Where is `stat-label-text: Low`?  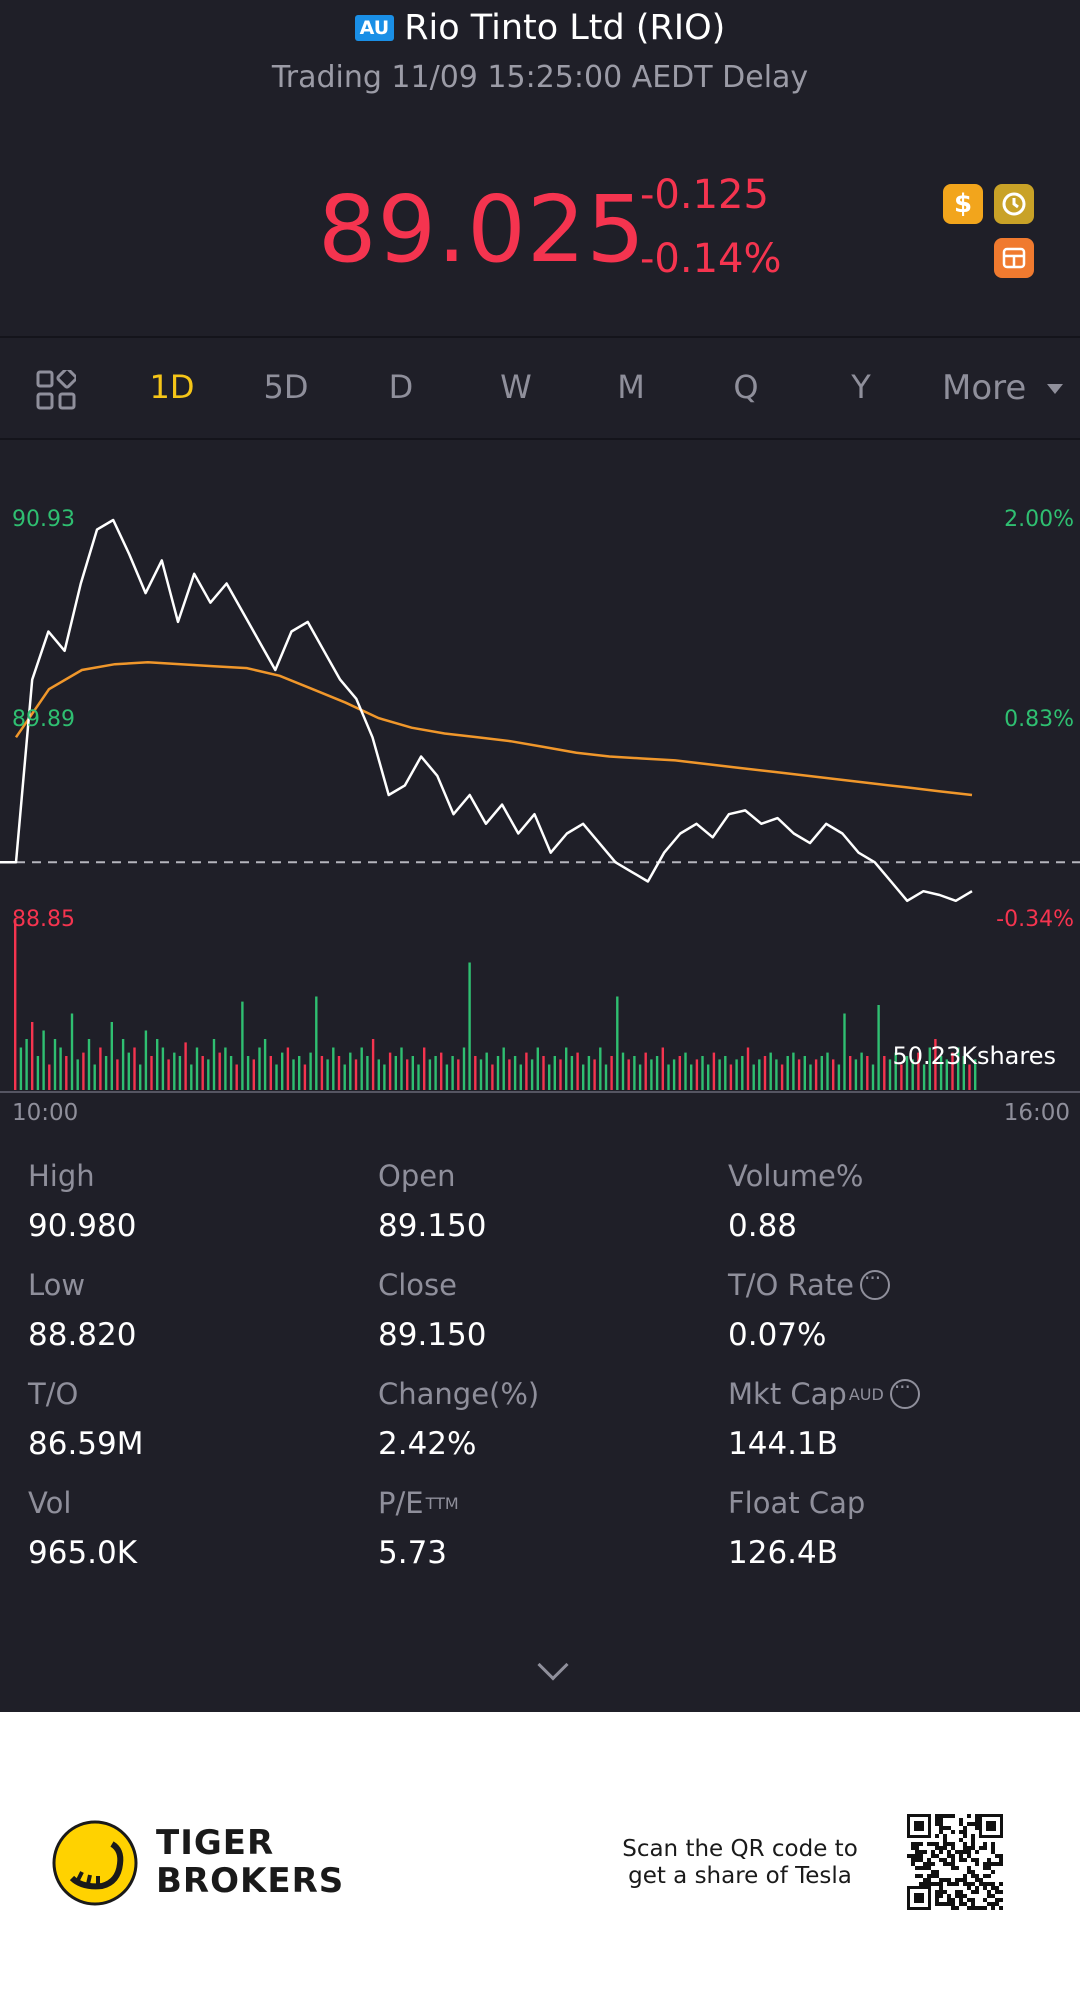
stat-label-text: Low is located at coordinates (57, 1285).